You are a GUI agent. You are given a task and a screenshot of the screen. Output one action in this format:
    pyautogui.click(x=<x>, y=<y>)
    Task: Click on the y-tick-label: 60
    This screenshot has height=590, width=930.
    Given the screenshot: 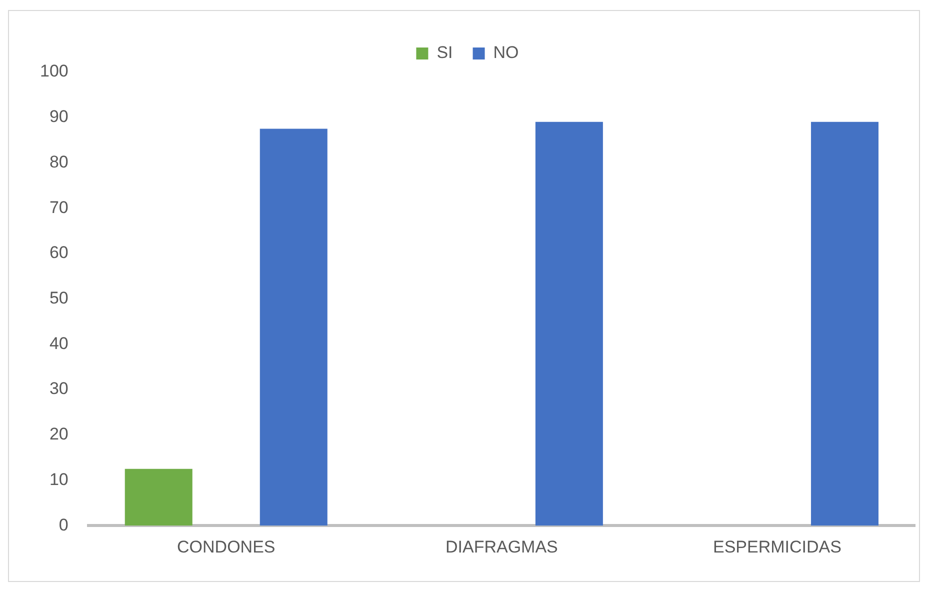 What is the action you would take?
    pyautogui.click(x=58, y=252)
    